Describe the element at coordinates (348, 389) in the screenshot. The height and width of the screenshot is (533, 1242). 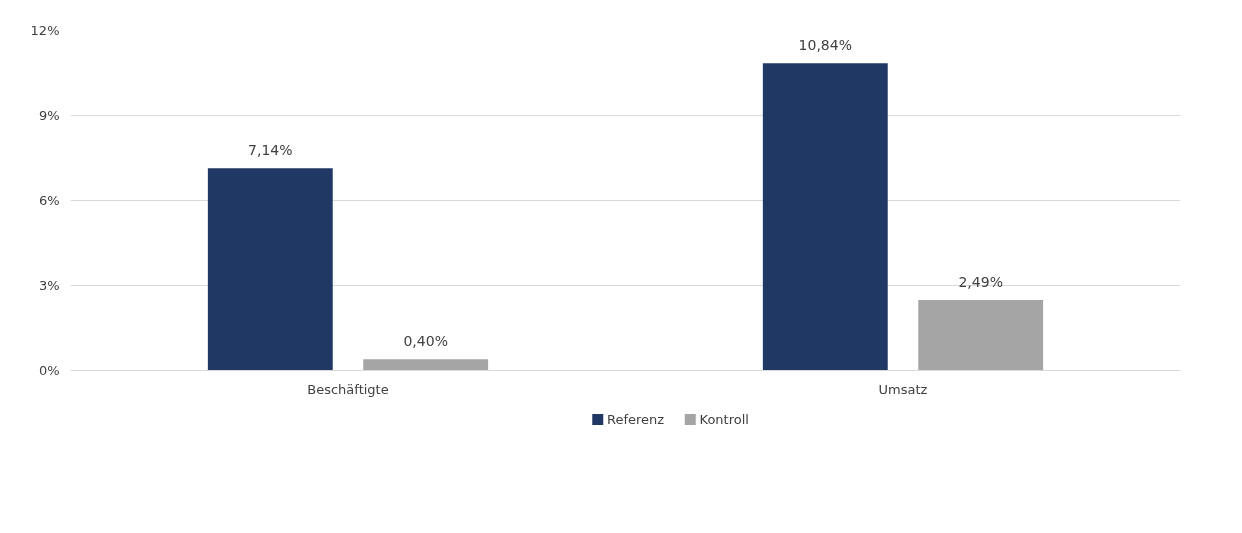
I see `x-tick-label: Beschäftigte` at that location.